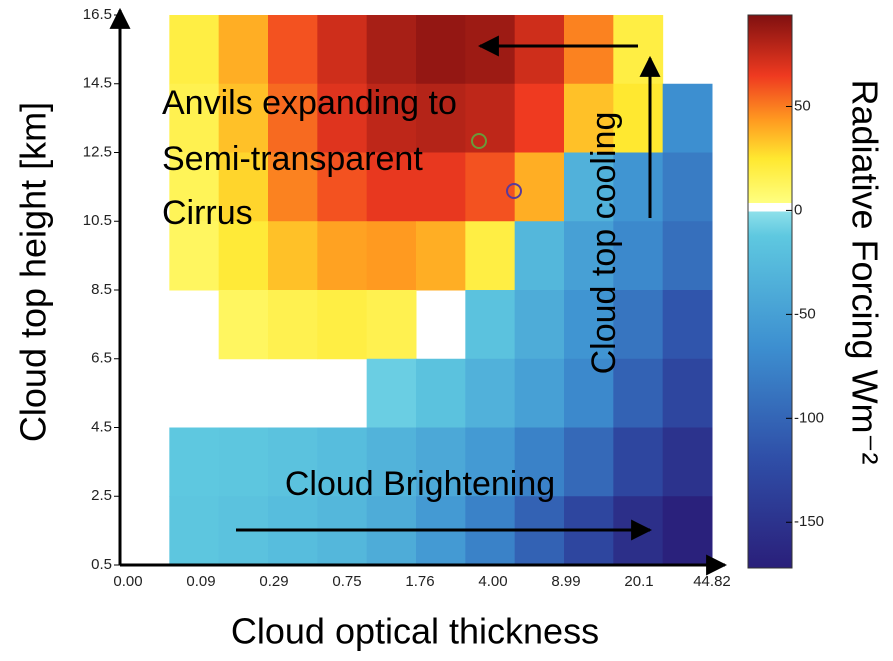 The width and height of the screenshot is (893, 661). I want to click on x-tick-label: 0.29, so click(273, 581).